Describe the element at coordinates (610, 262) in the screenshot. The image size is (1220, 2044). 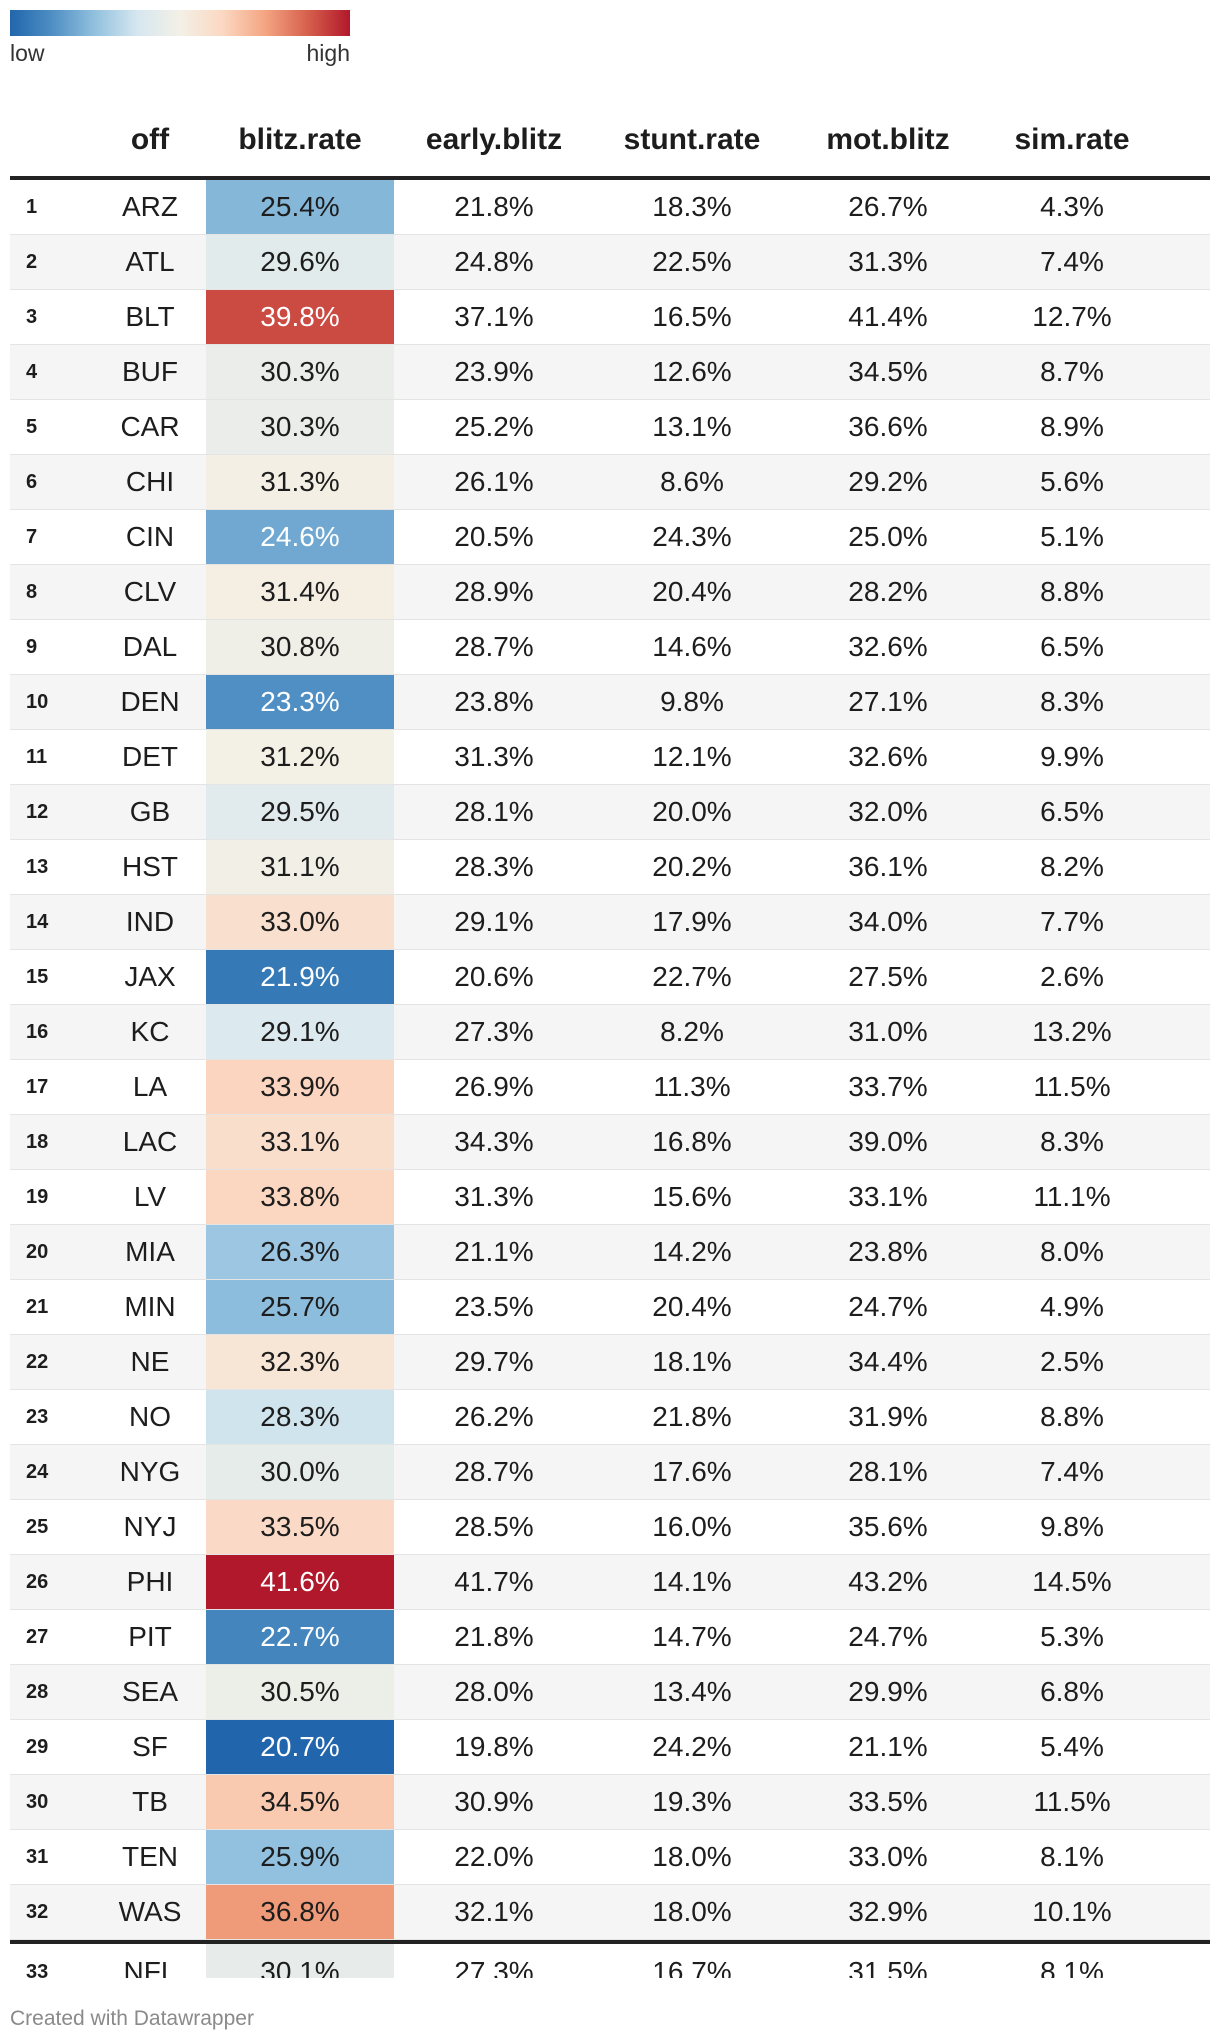
I see `table-row: 2 ATL 29.6% 24.8% 22.5% 31.3% 7.4%` at that location.